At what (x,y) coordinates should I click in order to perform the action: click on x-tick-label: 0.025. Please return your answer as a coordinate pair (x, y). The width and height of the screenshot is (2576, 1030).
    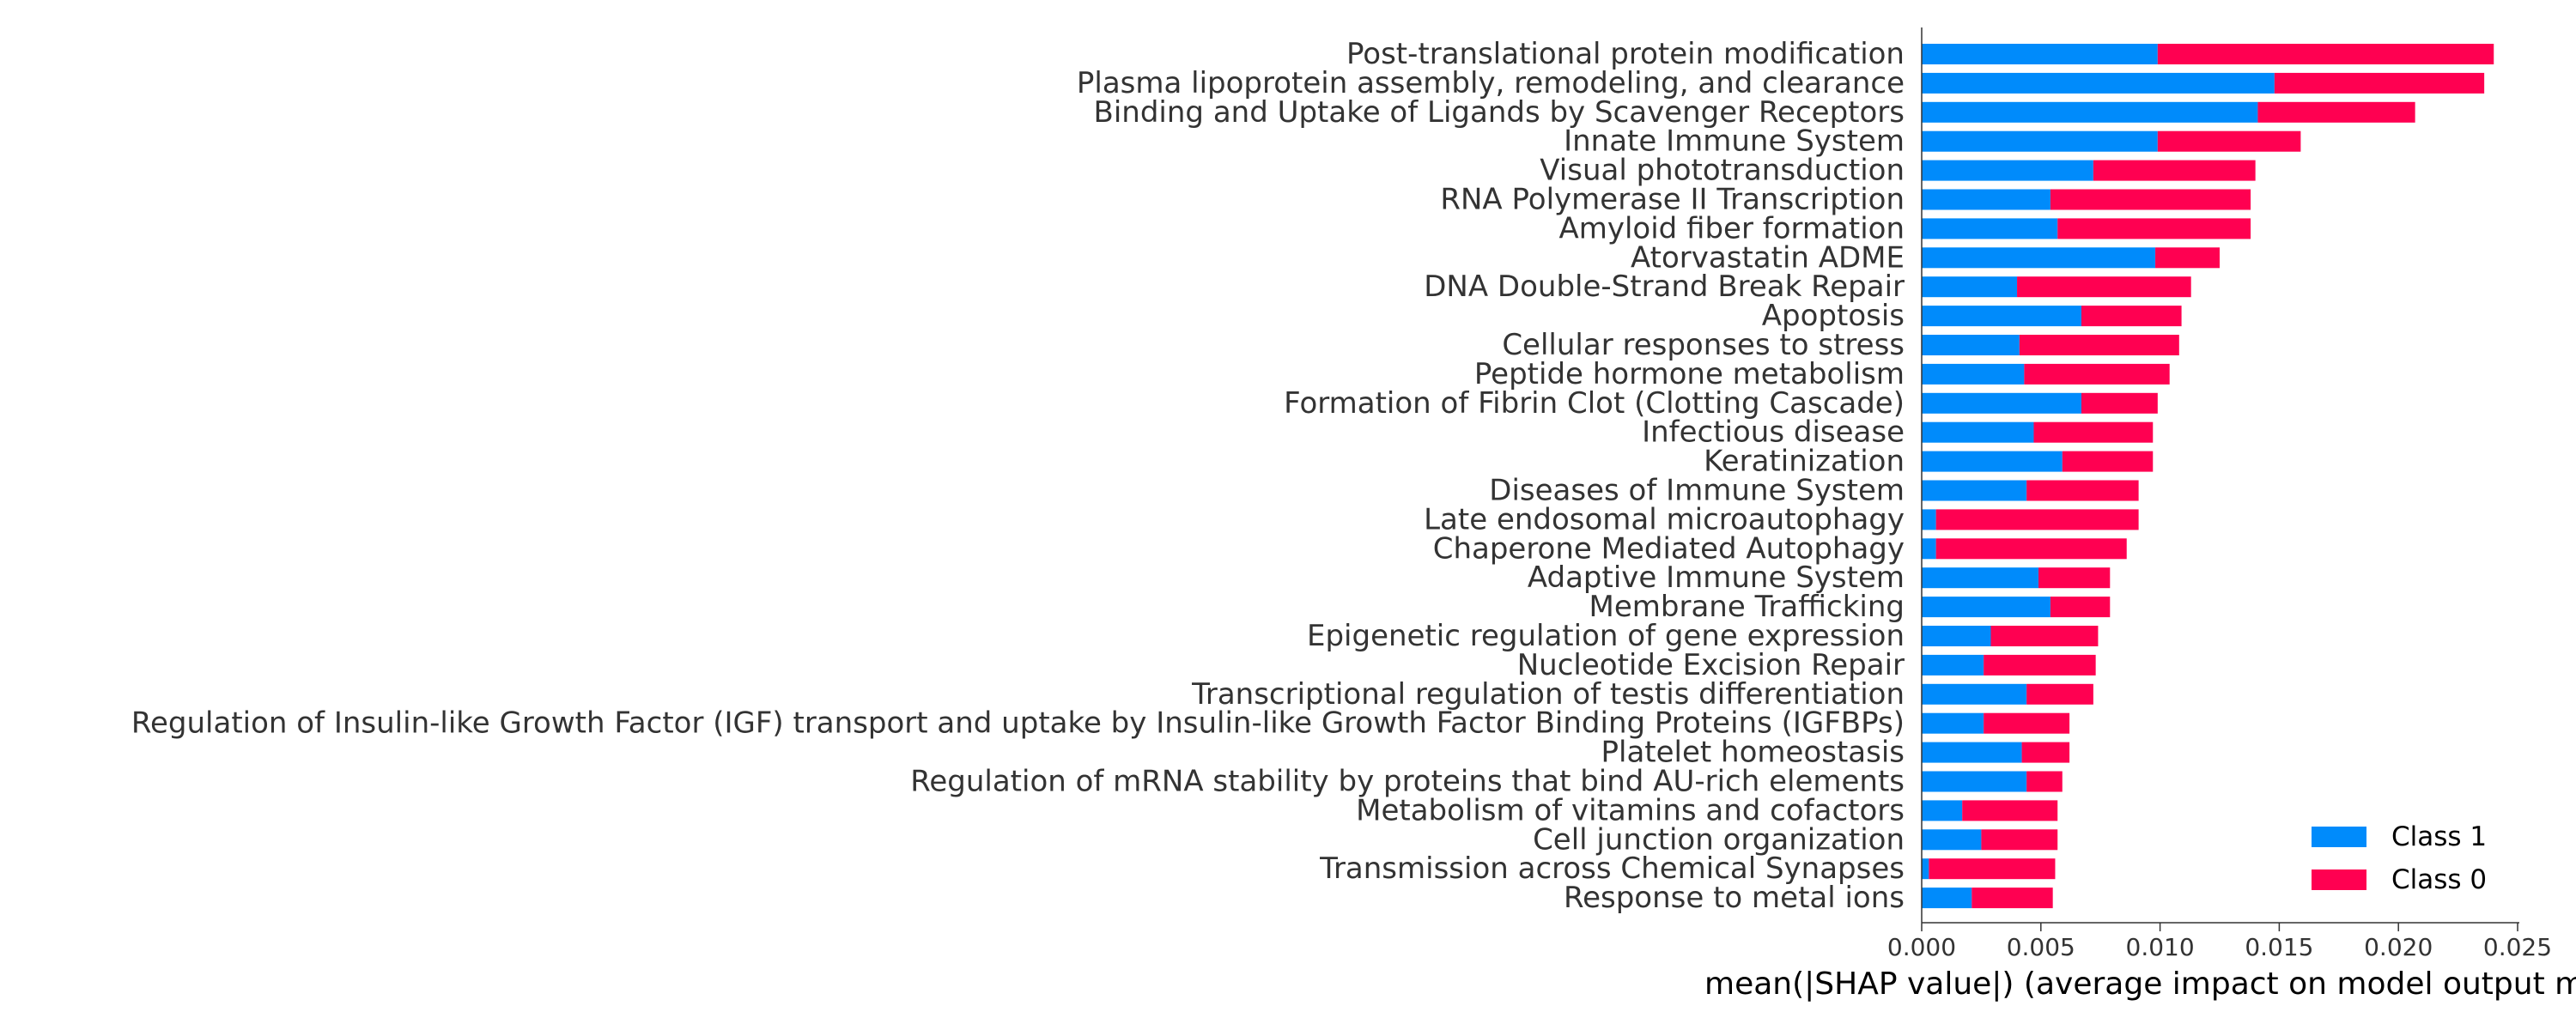
    Looking at the image, I should click on (2517, 947).